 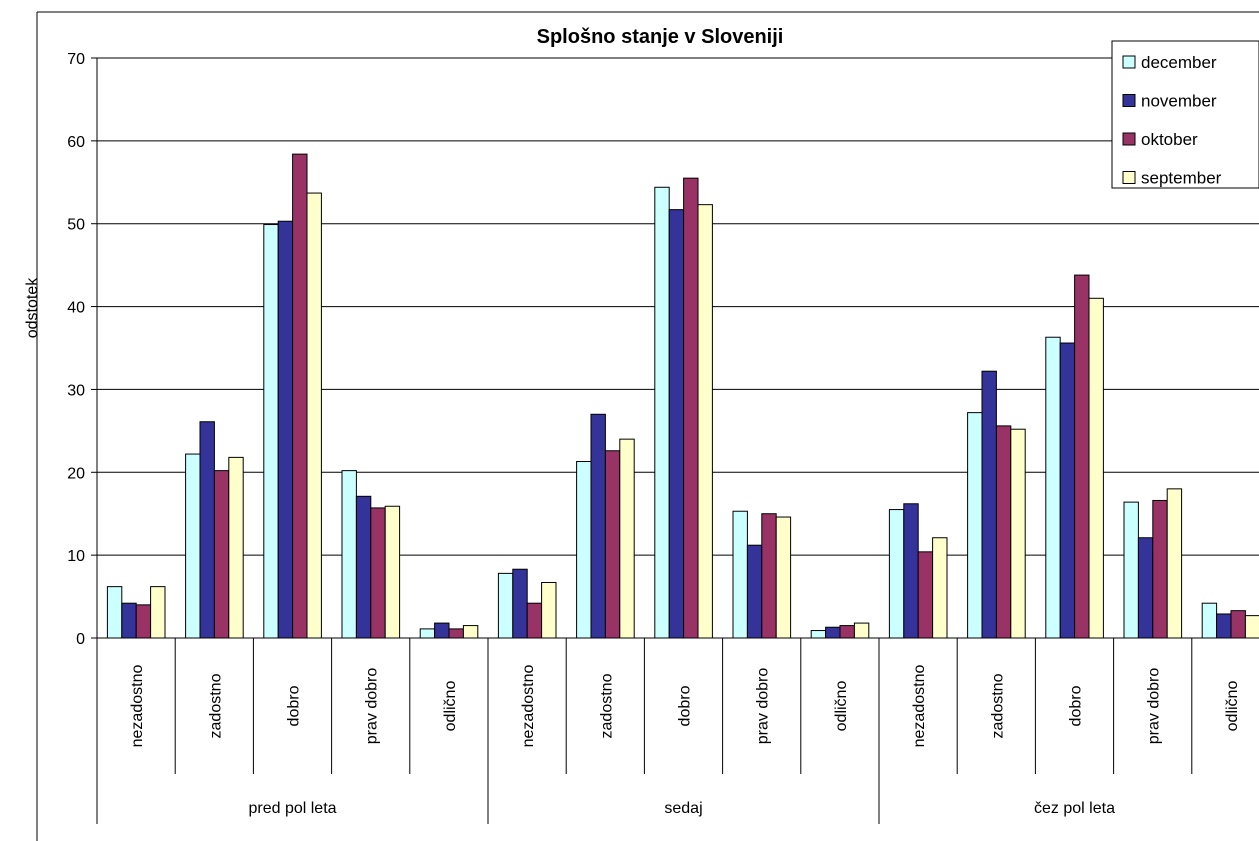 What do you see at coordinates (76, 556) in the screenshot?
I see `y-tick-label: 10` at bounding box center [76, 556].